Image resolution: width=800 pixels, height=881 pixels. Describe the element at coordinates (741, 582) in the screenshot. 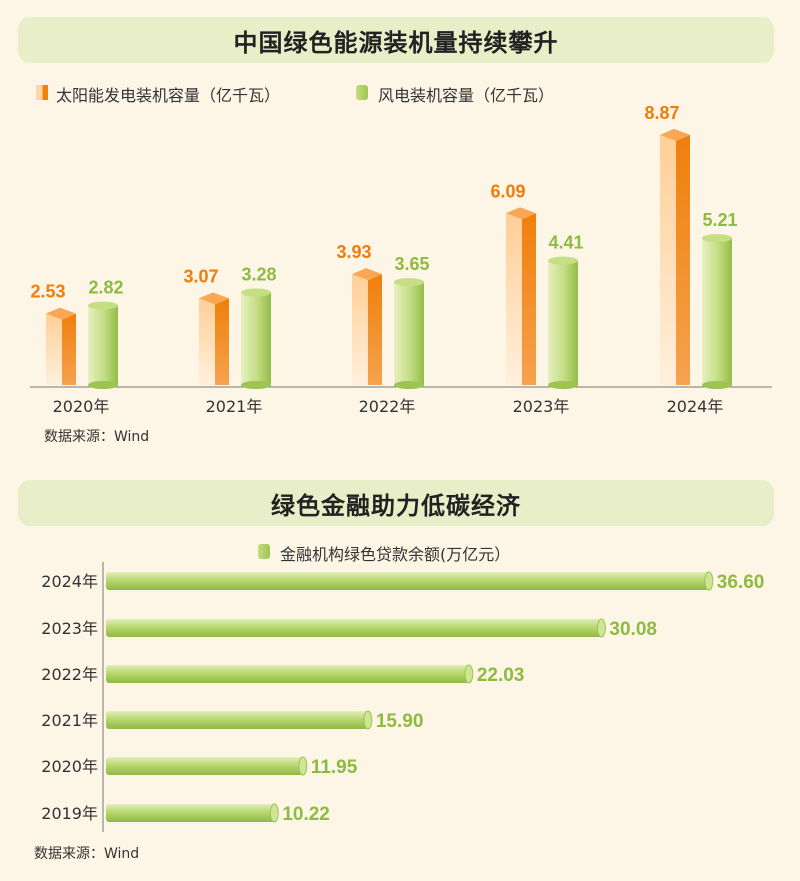

I see `loan-value-label: 36.60` at that location.